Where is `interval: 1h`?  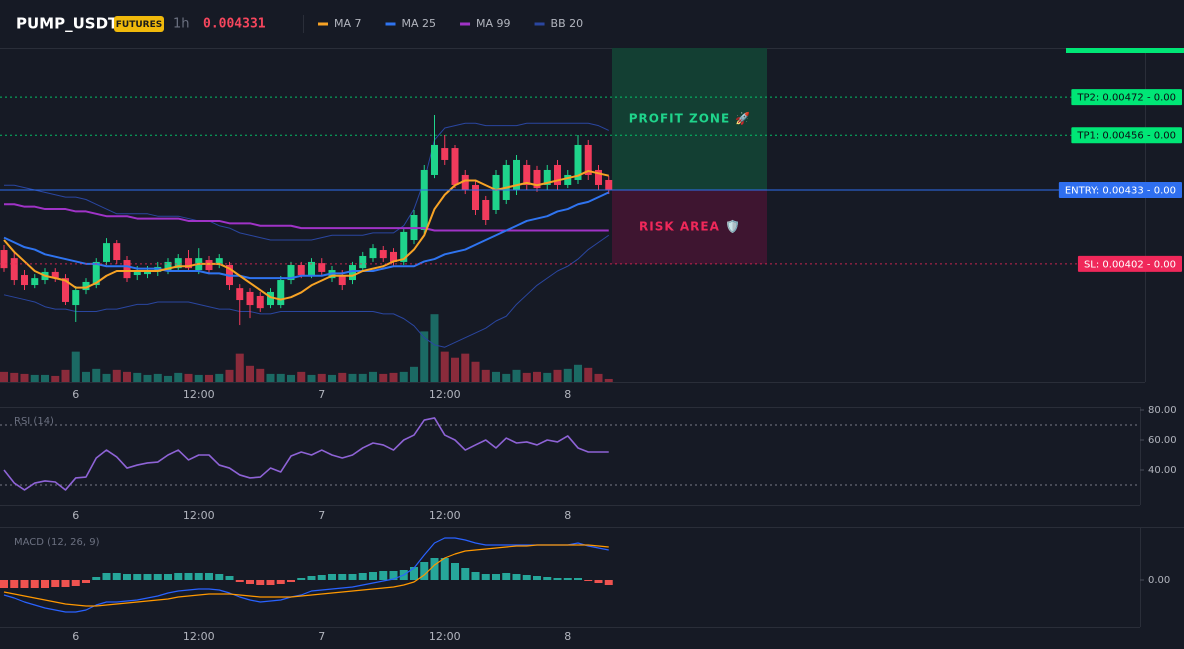
interval: 1h is located at coordinates (181, 24).